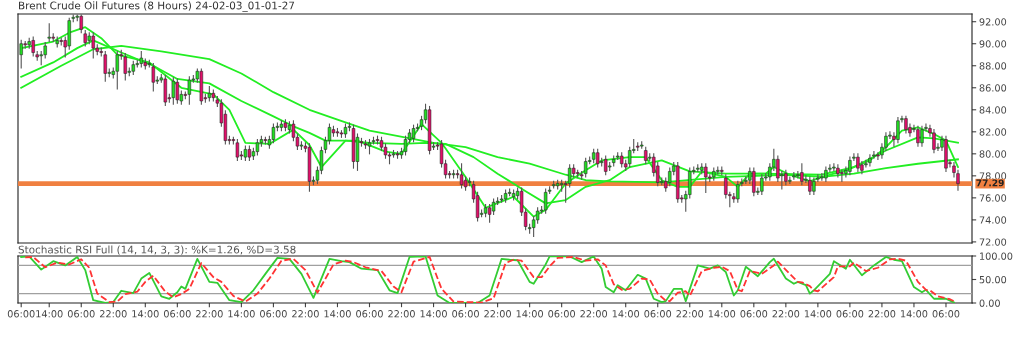 Image resolution: width=1024 pixels, height=338 pixels. Describe the element at coordinates (993, 132) in the screenshot. I see `y-tick-label: 82.00` at that location.